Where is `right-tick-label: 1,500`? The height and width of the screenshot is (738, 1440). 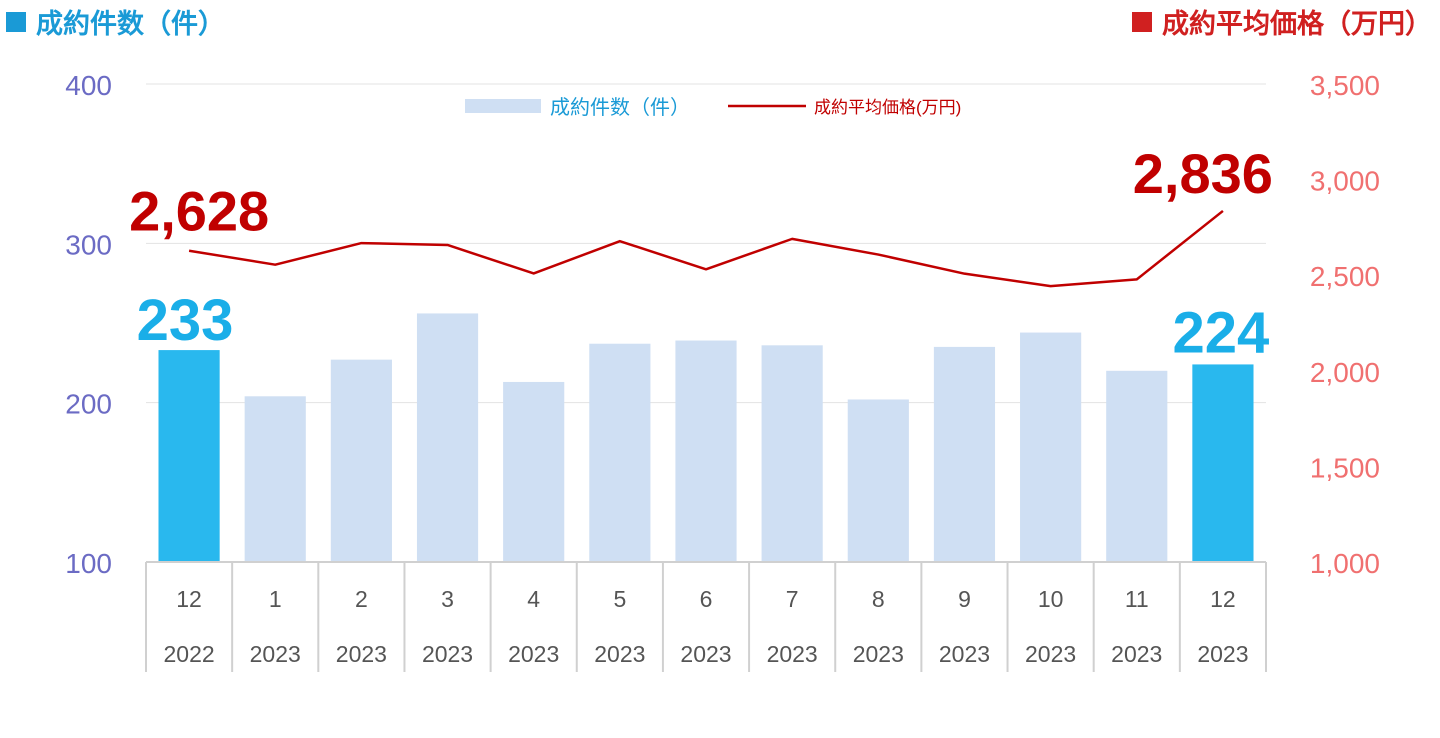 right-tick-label: 1,500 is located at coordinates (1345, 467).